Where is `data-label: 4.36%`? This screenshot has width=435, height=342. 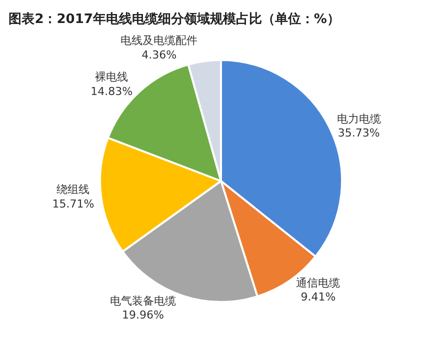 data-label: 4.36% is located at coordinates (159, 55).